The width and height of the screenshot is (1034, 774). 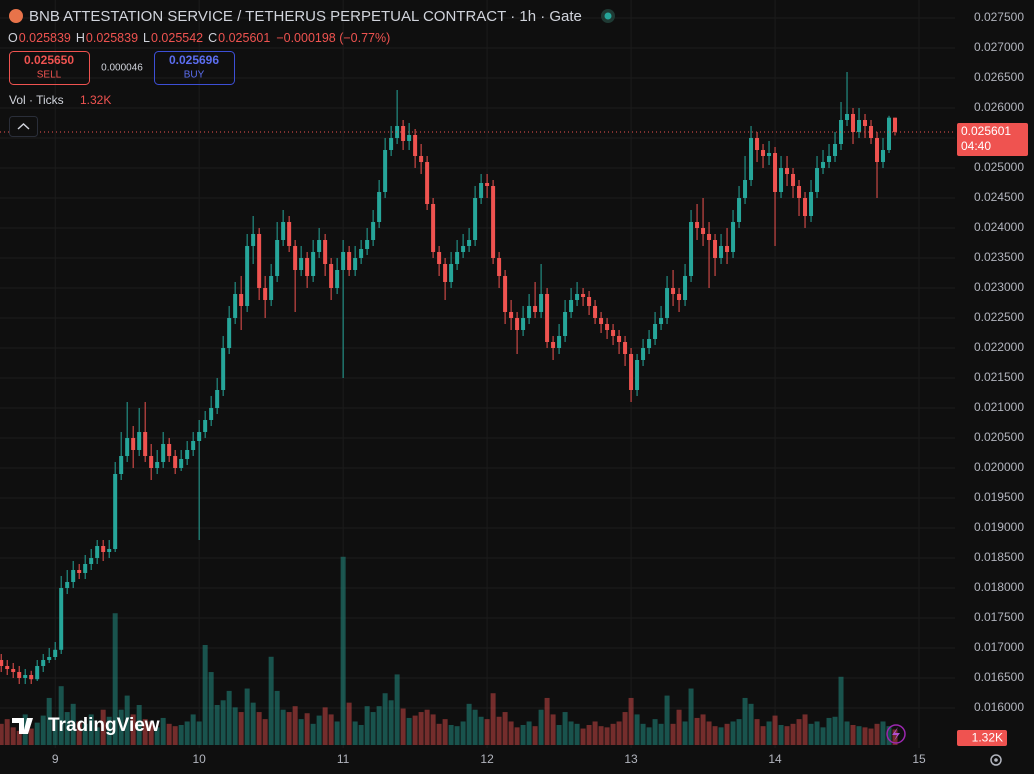 I want to click on lightning-button, so click(x=896, y=734).